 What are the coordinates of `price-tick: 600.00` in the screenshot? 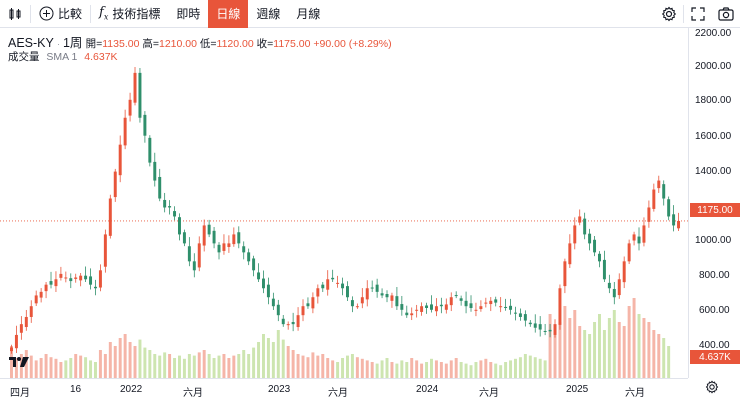 It's located at (714, 310).